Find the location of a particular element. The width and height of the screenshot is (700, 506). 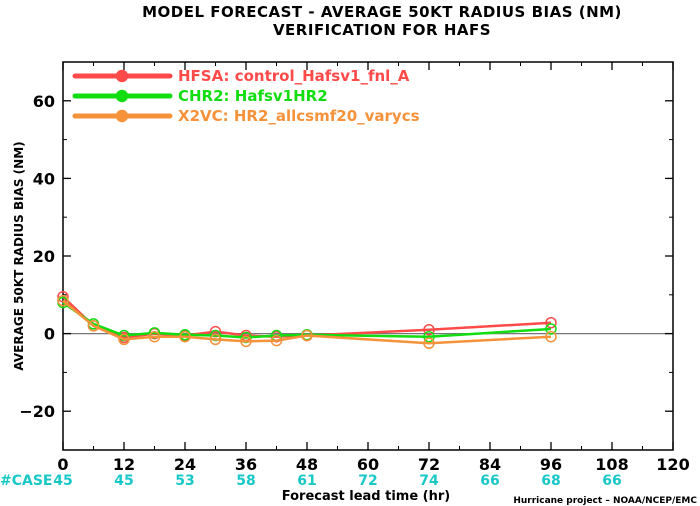

case-count: 58 is located at coordinates (245, 481).